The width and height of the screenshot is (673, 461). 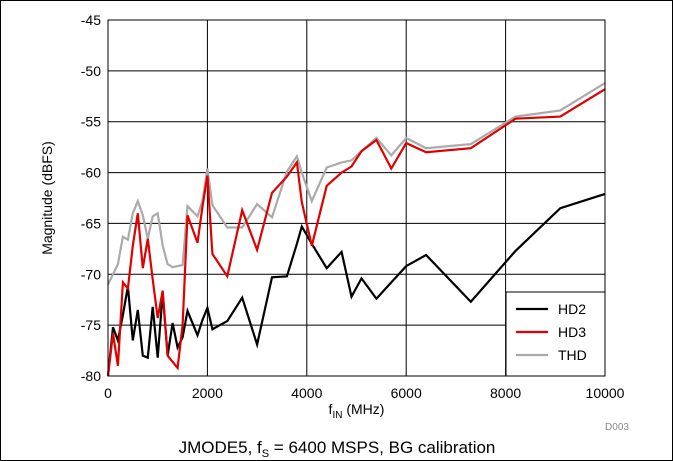 I want to click on x-tick-label: 4000, so click(x=306, y=393).